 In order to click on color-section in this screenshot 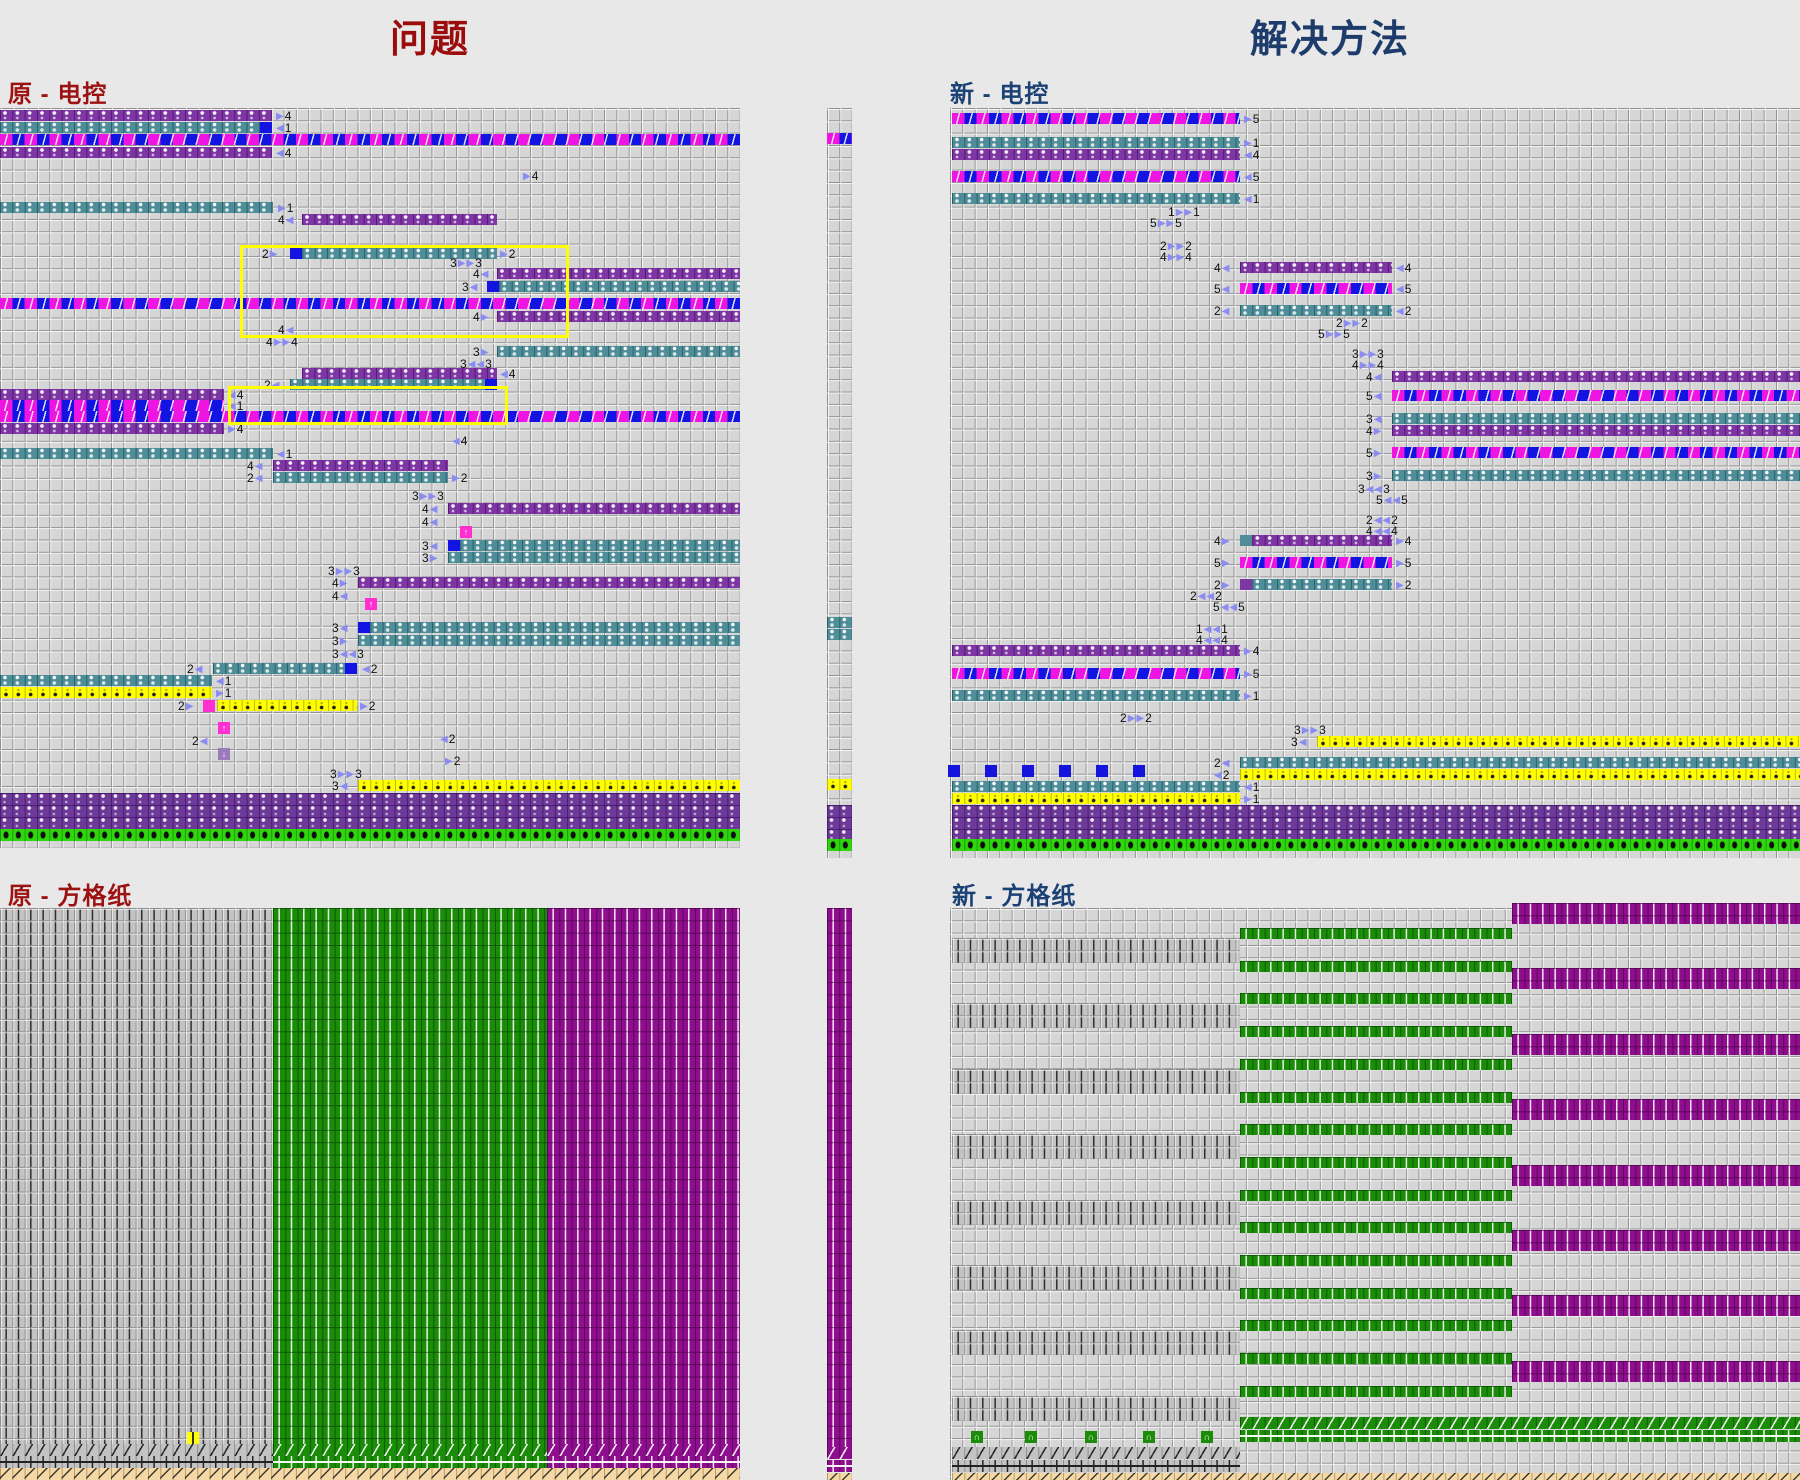, I will do `click(410, 1176)`.